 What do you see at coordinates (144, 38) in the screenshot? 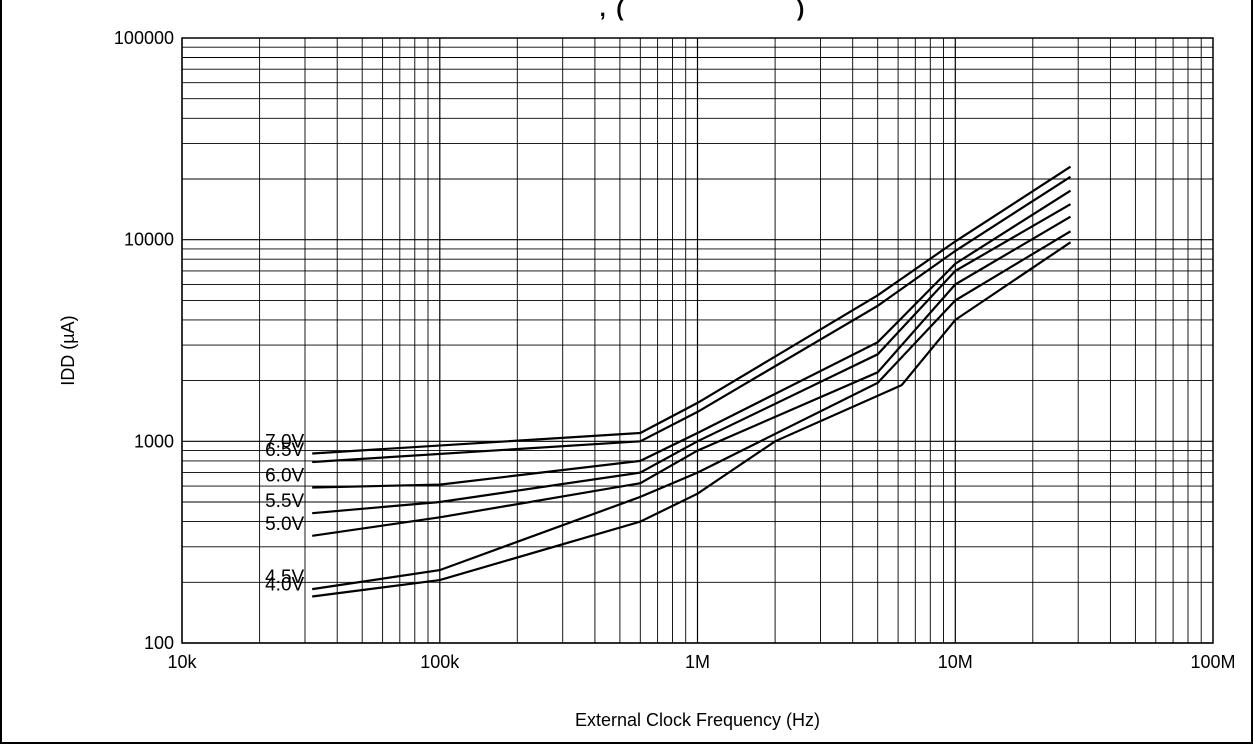
I see `y-tick-label: 100000` at bounding box center [144, 38].